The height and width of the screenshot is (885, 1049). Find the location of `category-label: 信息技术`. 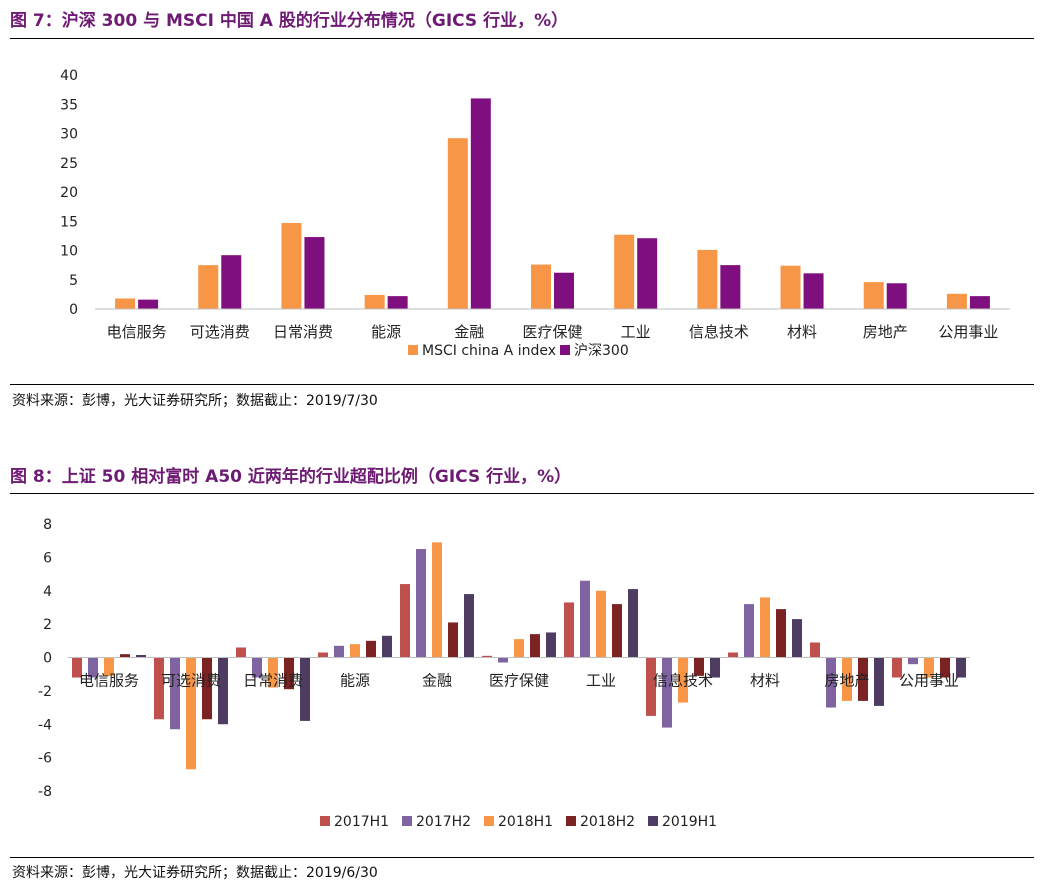

category-label: 信息技术 is located at coordinates (683, 681).